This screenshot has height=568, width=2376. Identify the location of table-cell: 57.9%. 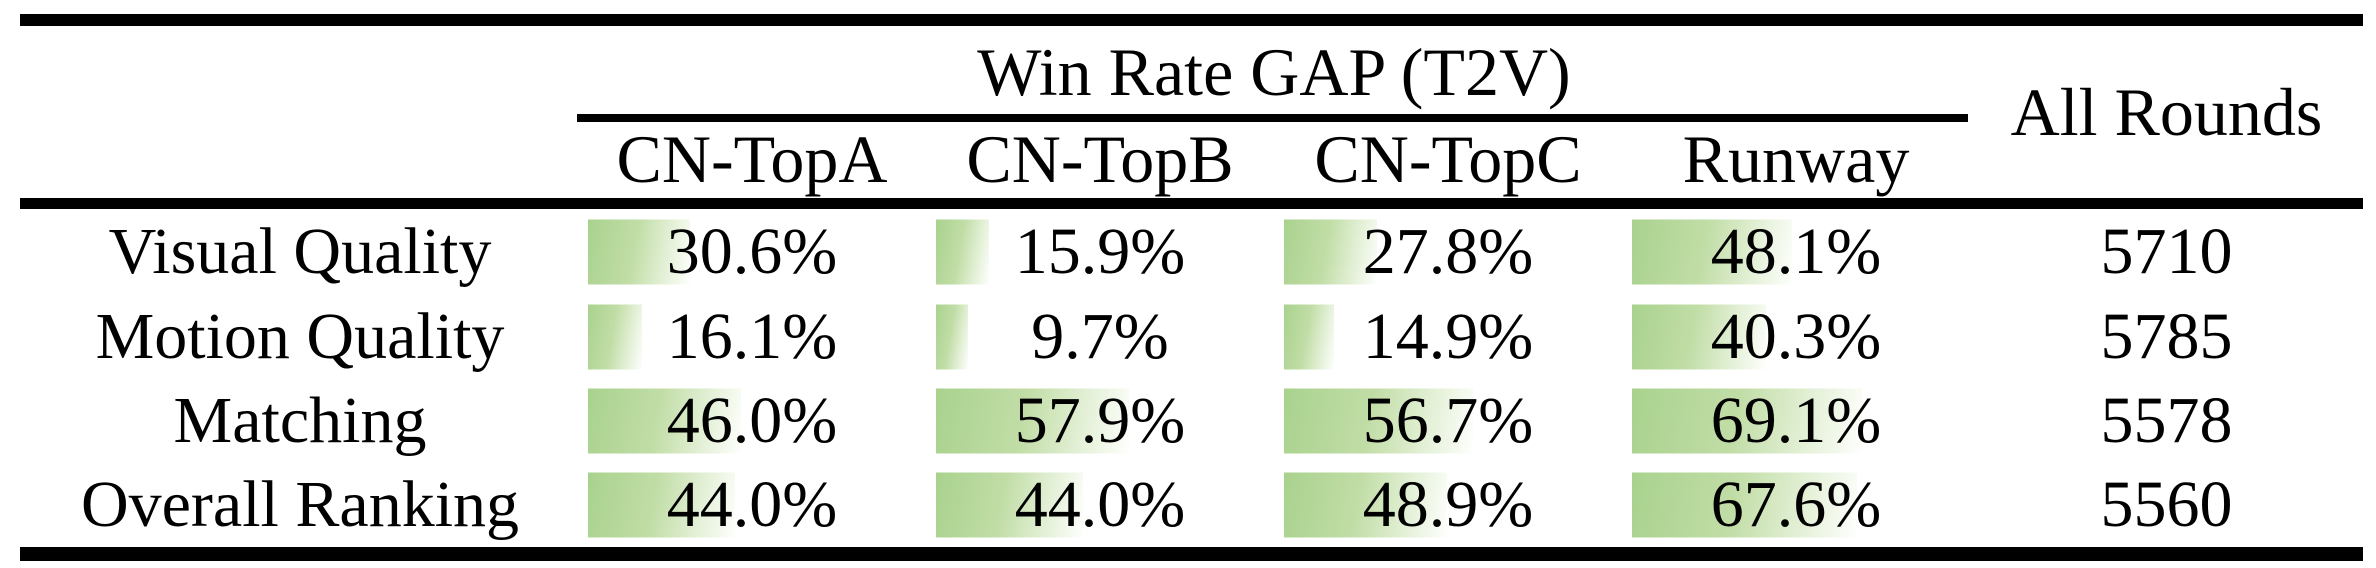
(1100, 421).